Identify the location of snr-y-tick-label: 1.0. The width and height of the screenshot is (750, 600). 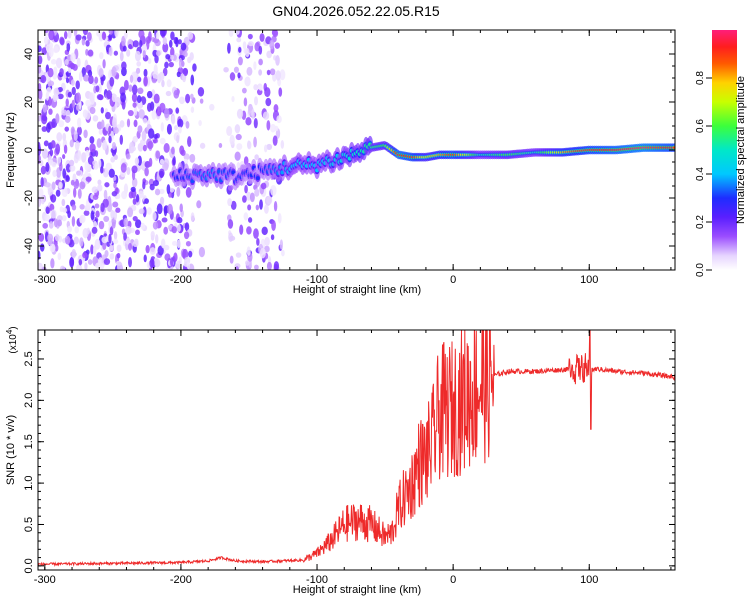
(29, 482).